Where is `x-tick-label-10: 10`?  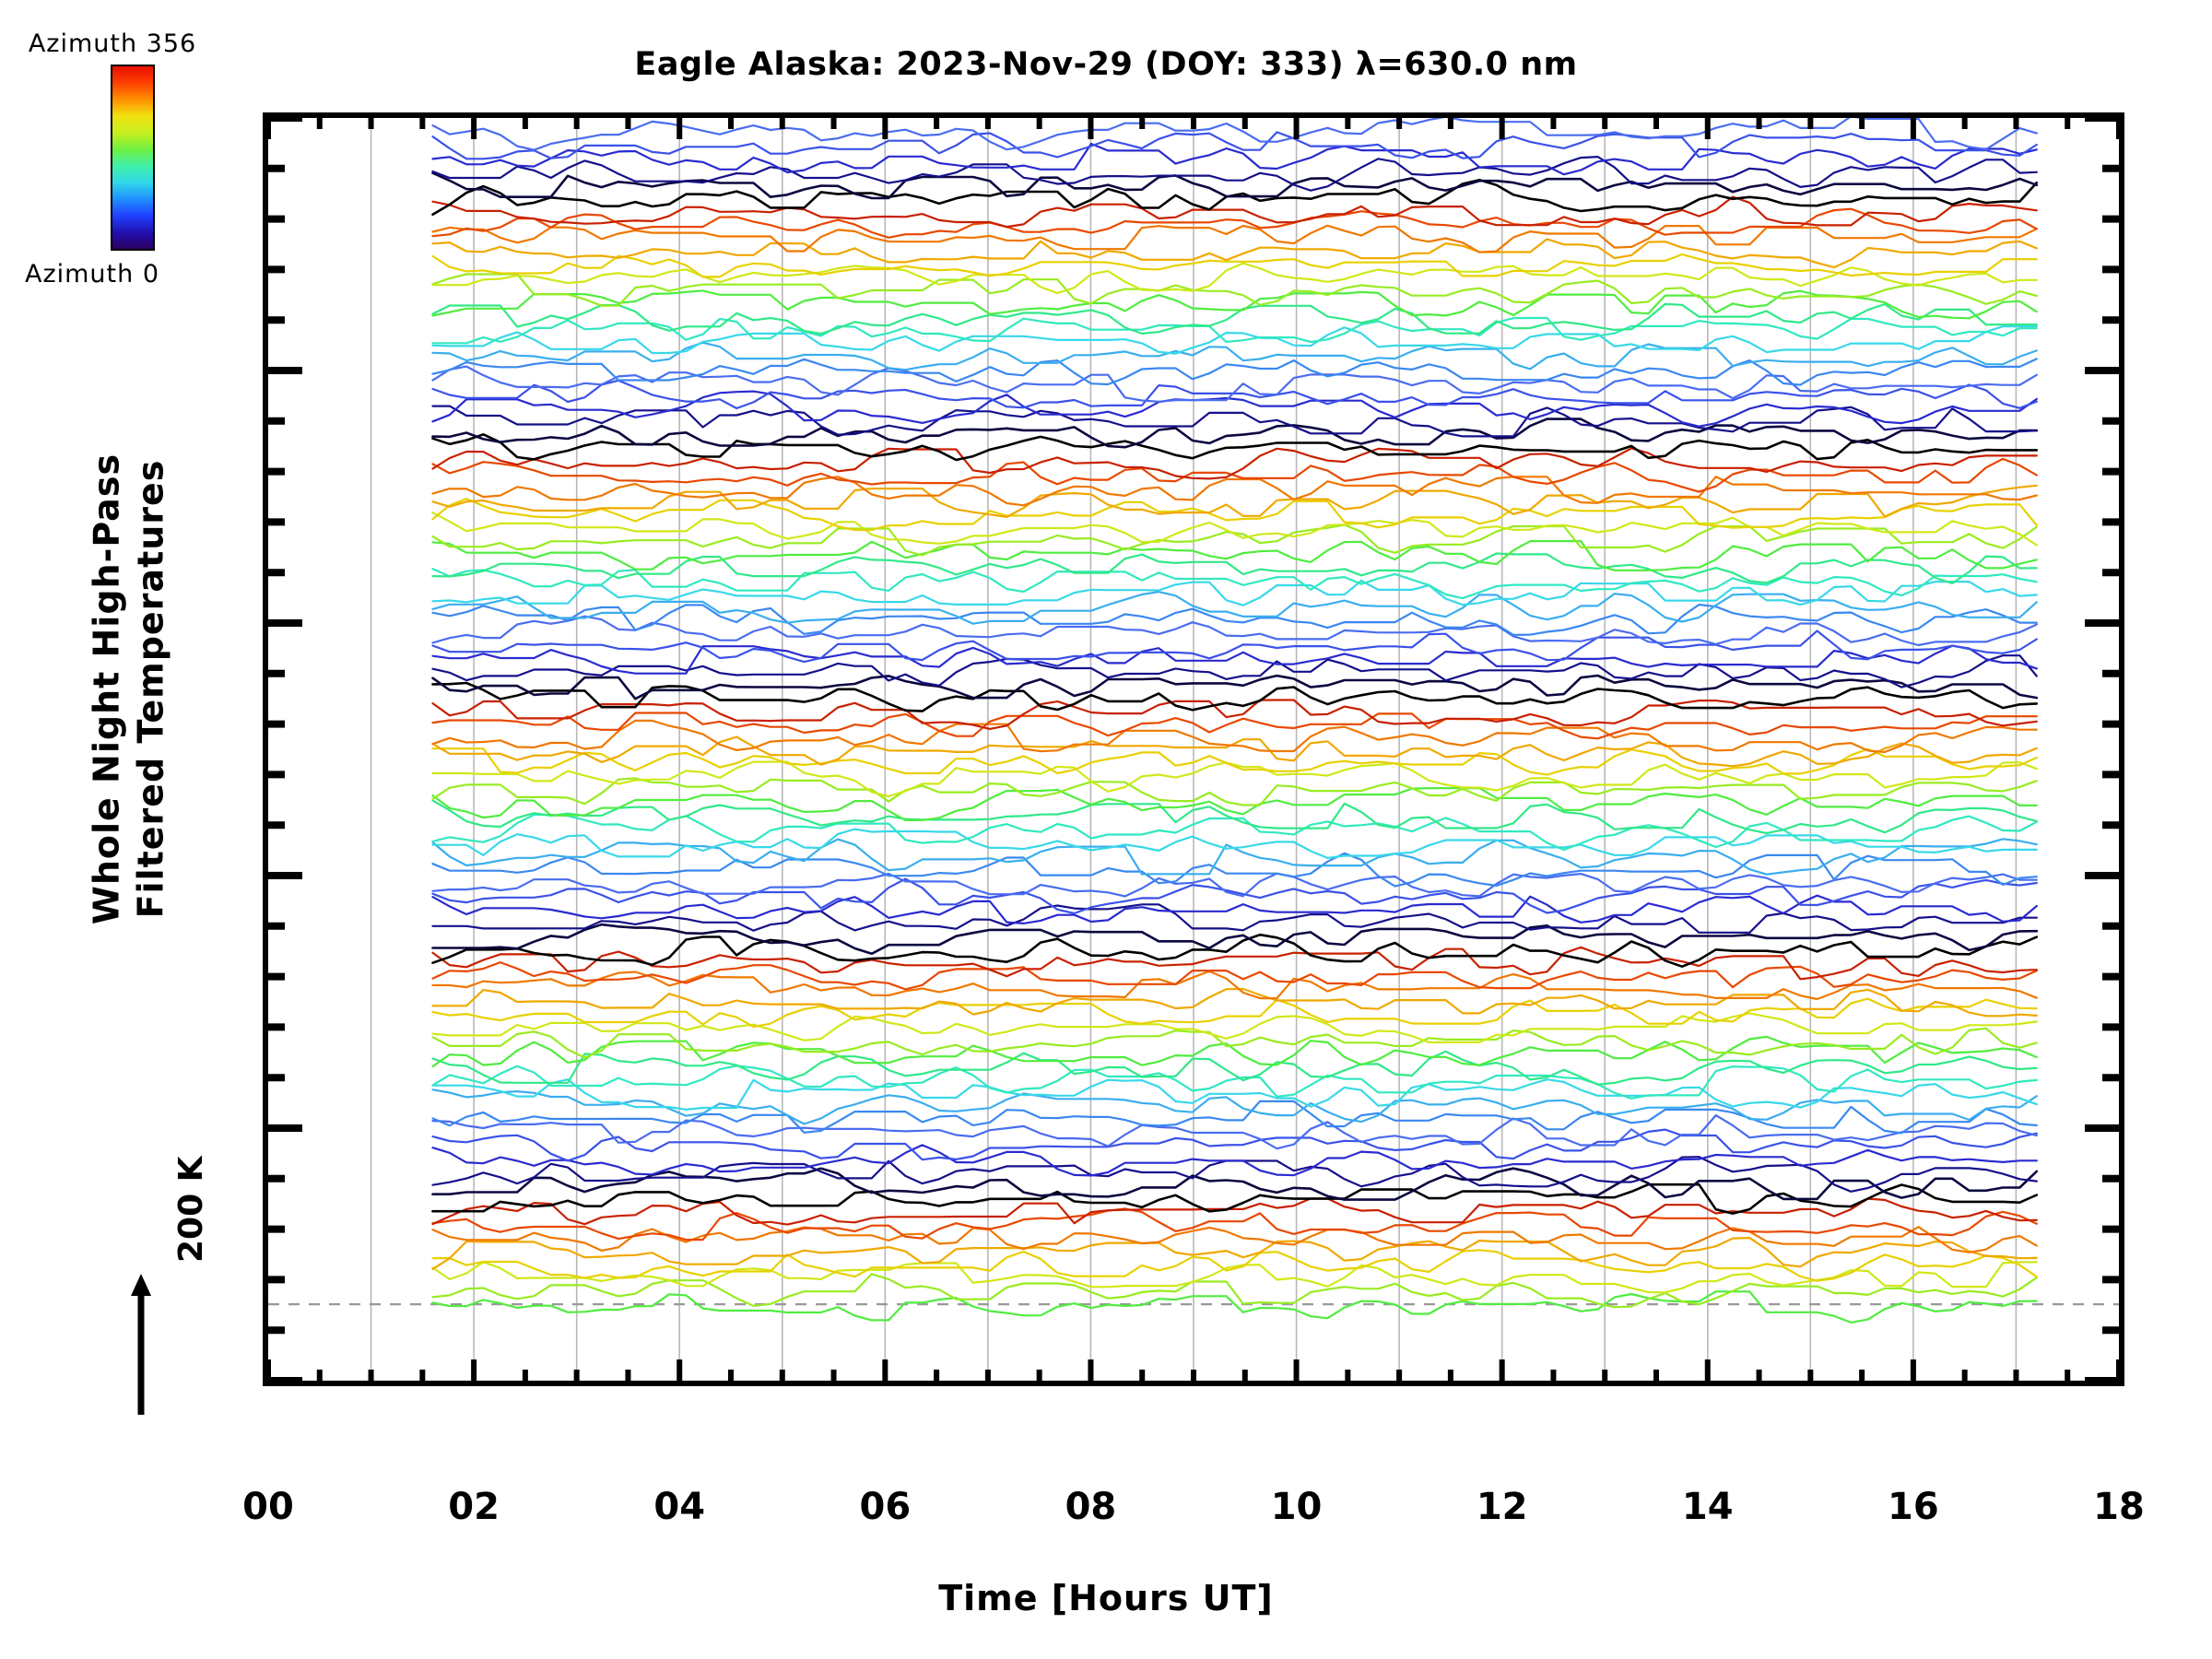
x-tick-label-10: 10 is located at coordinates (1296, 1507).